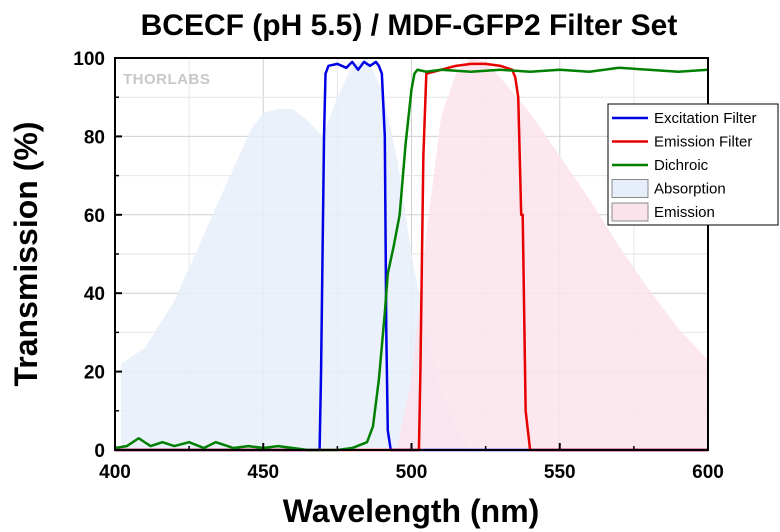 This screenshot has width=780, height=532. I want to click on legend-label-excitation-filter: Excitation Filter, so click(705, 118).